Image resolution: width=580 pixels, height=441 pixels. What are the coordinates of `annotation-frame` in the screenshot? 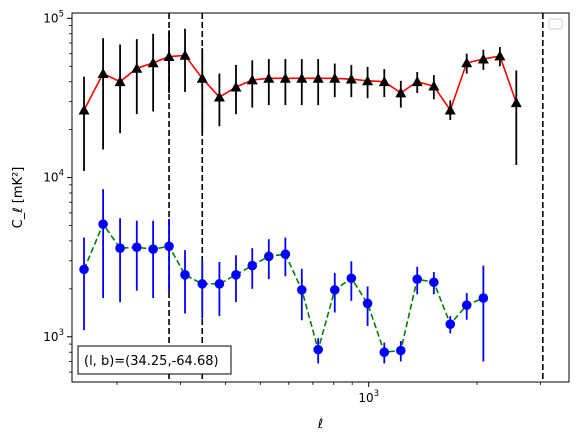 It's located at (154, 360).